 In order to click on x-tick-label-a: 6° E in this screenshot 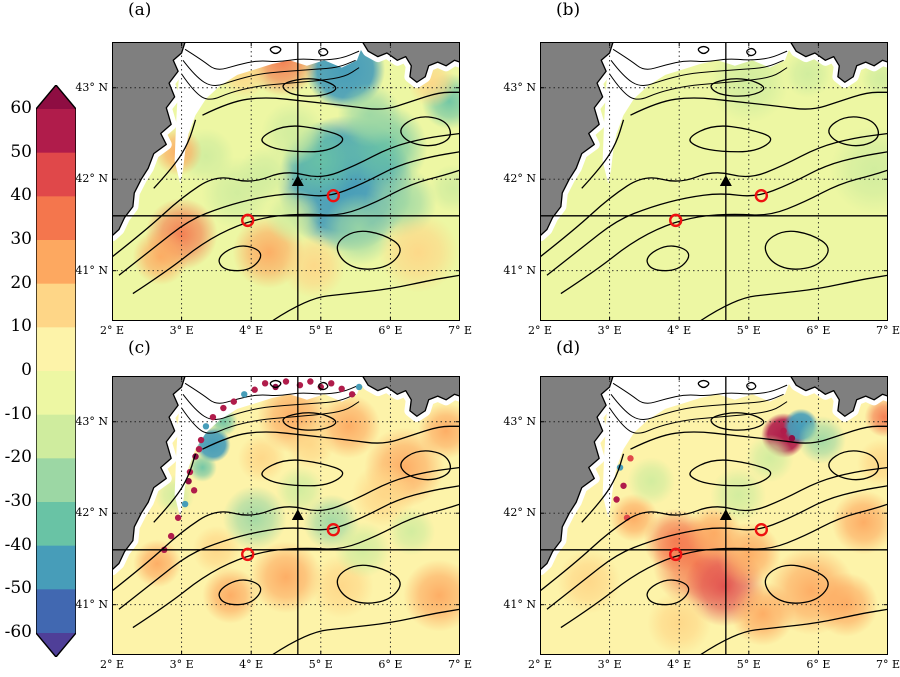, I will do `click(390, 330)`.